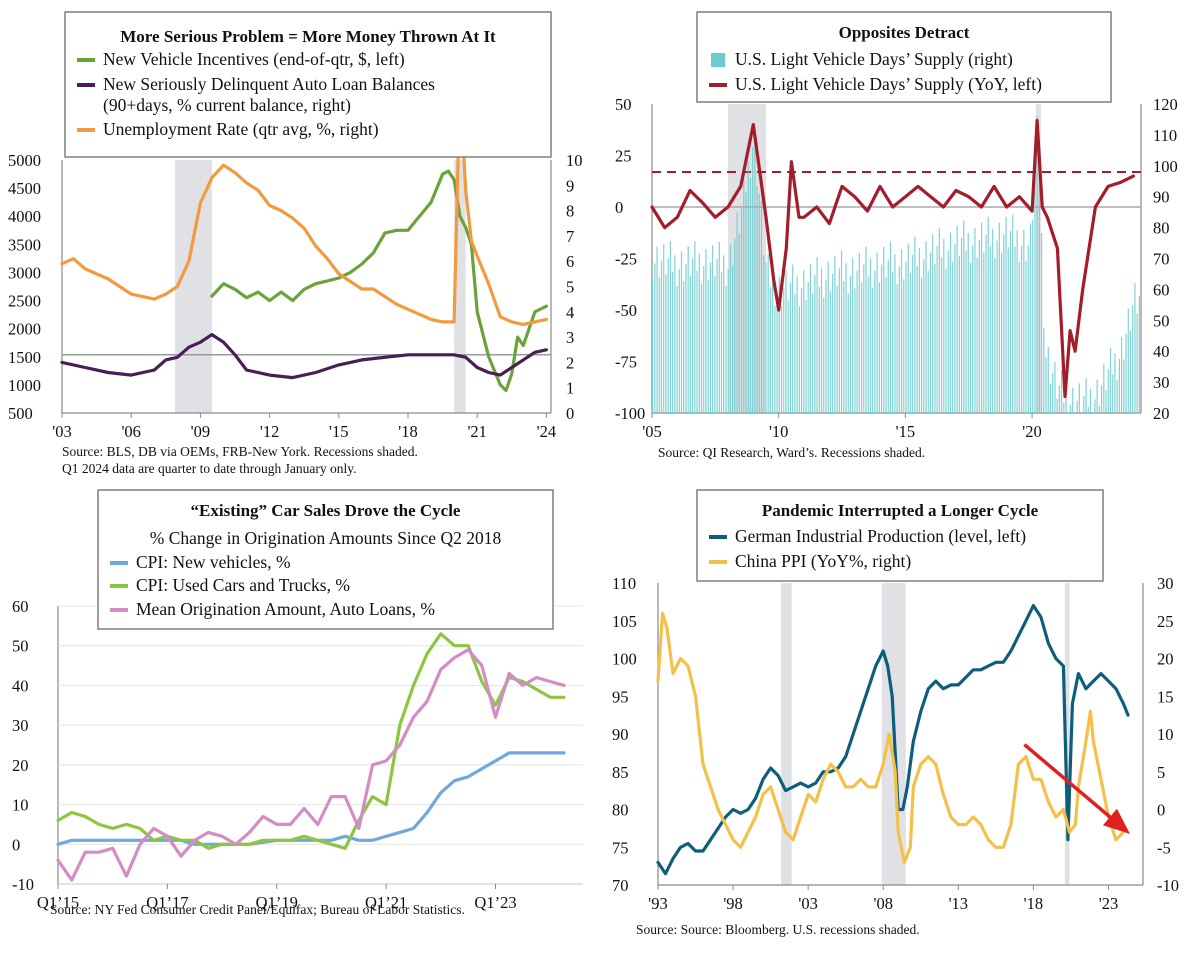  I want to click on trend-arrow, so click(1072, 784).